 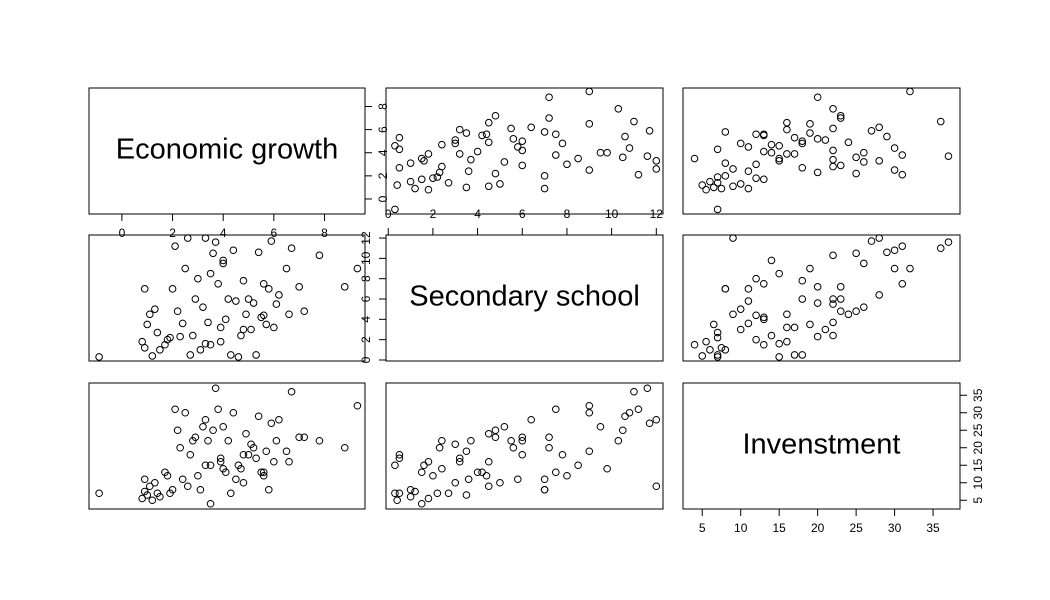 What do you see at coordinates (383, 129) in the screenshot?
I see `tick-label: 6` at bounding box center [383, 129].